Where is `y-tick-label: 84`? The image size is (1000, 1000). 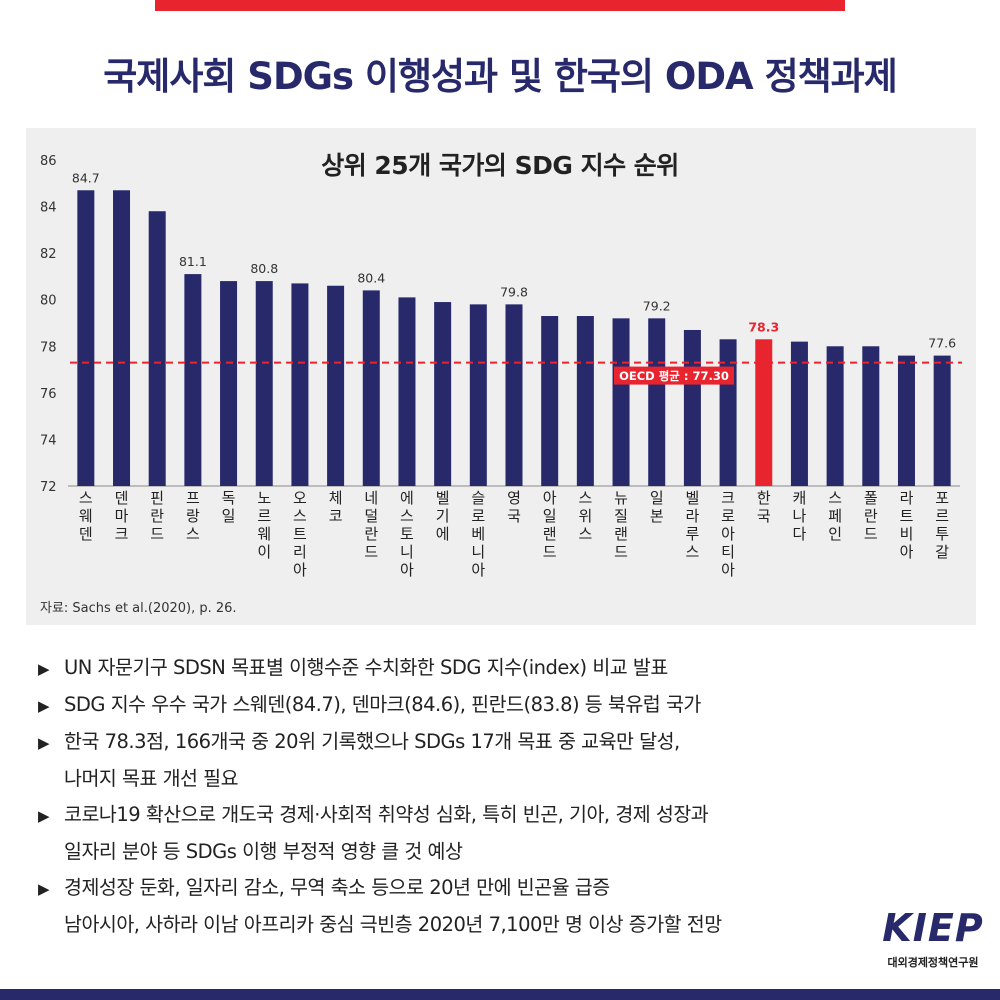
y-tick-label: 84 is located at coordinates (48, 208).